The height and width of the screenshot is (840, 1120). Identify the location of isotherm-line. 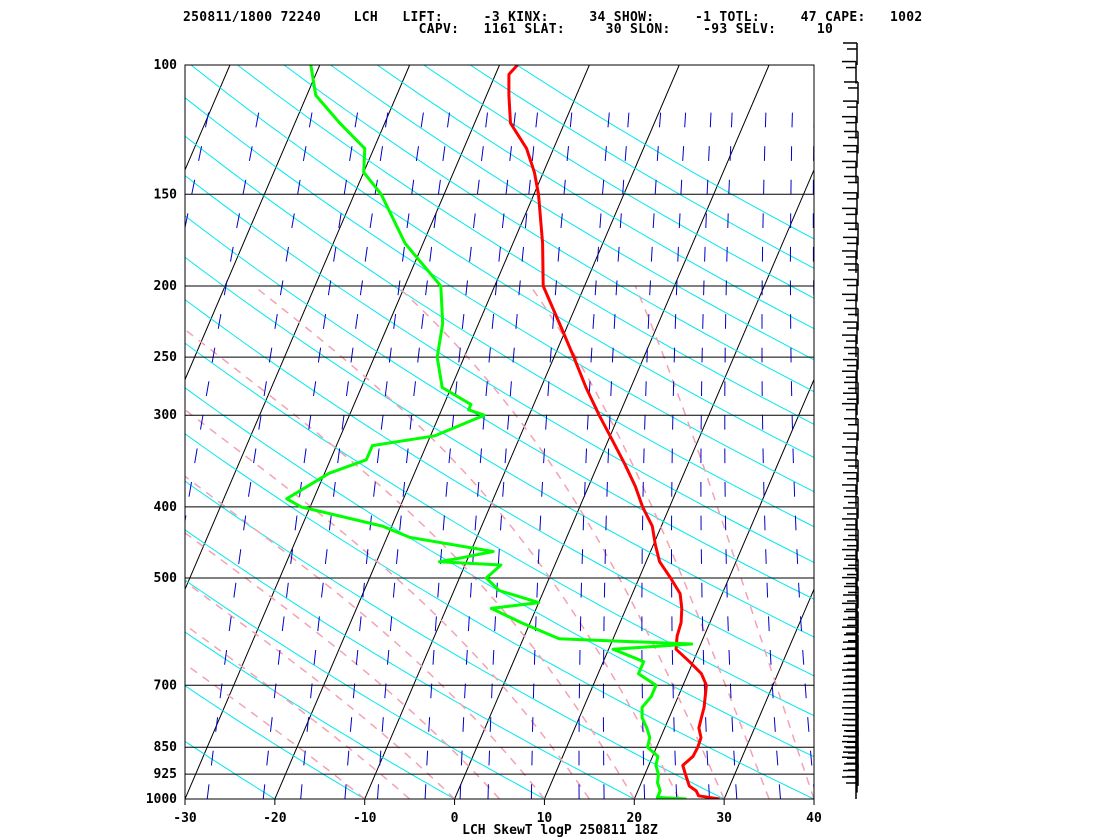
(70, 432).